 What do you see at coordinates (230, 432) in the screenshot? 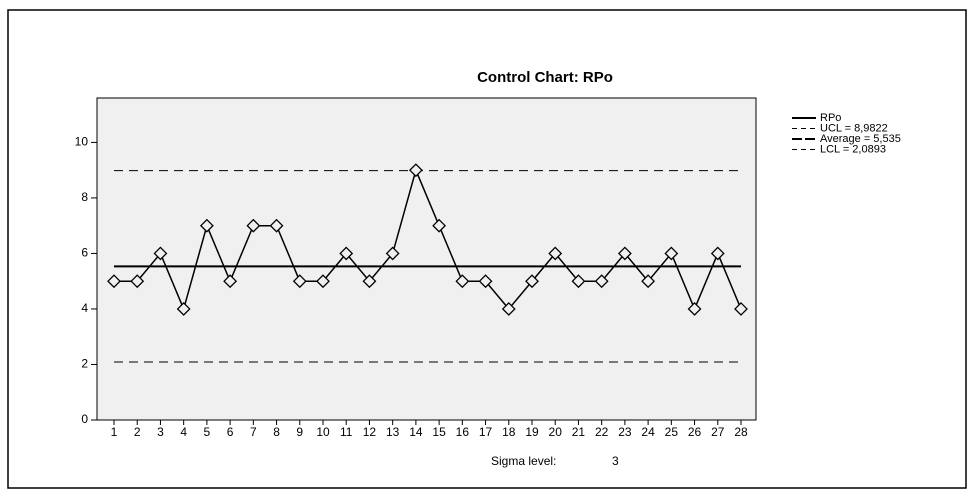
I see `x-tick-label: 6` at bounding box center [230, 432].